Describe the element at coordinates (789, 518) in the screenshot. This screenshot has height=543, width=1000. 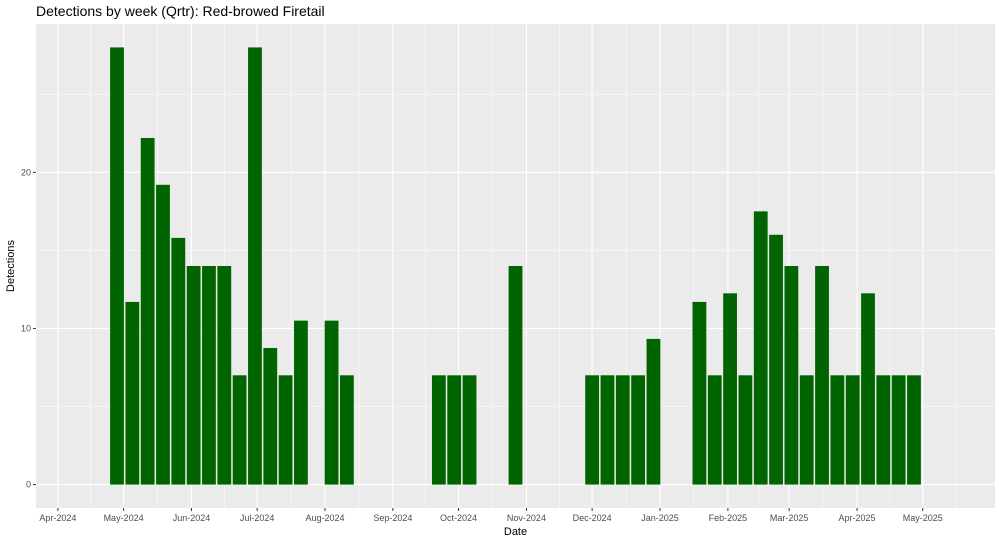
I see `x-tick-label: Mar-2025` at that location.